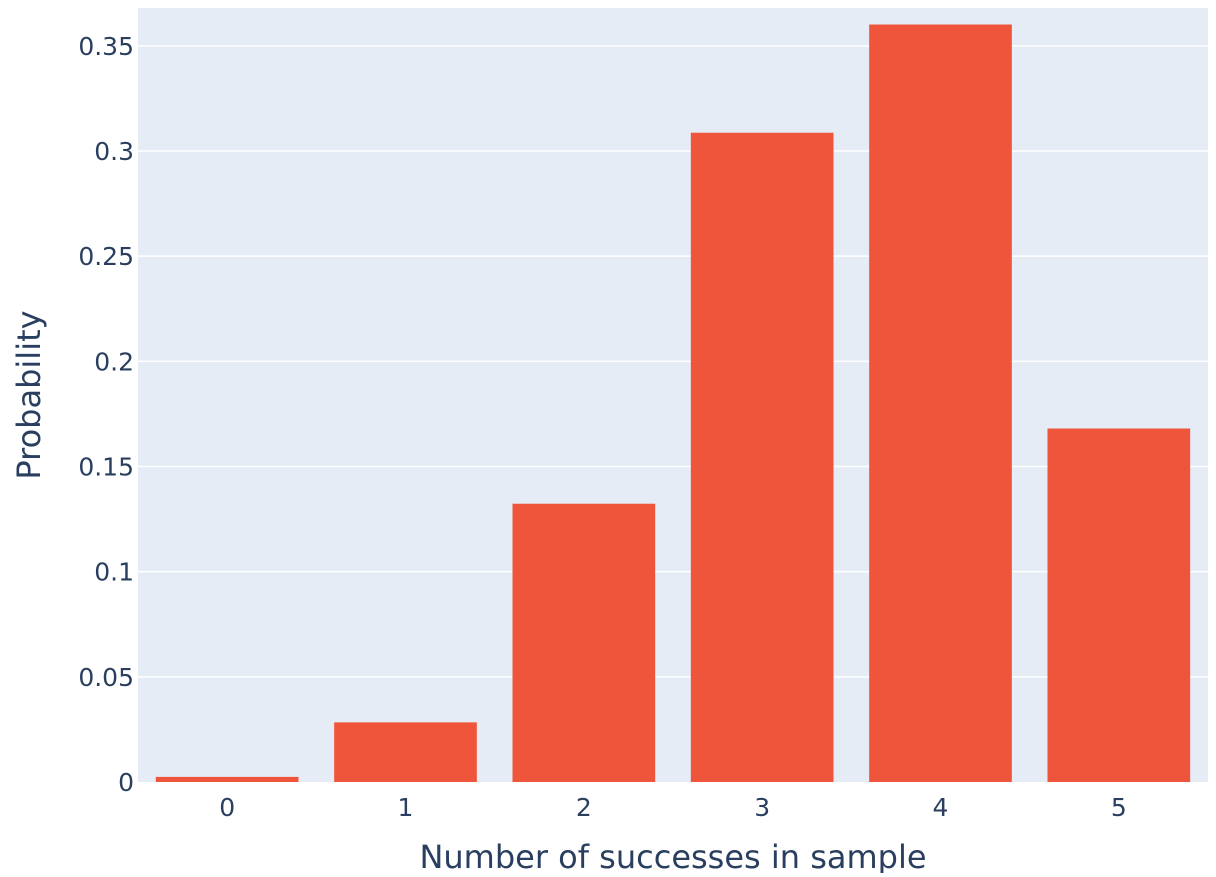  Describe the element at coordinates (106, 414) in the screenshot. I see `y-axis-ticks: 0 0.05 0.1 0.15 0.2 0.25 0.3 0.35` at that location.